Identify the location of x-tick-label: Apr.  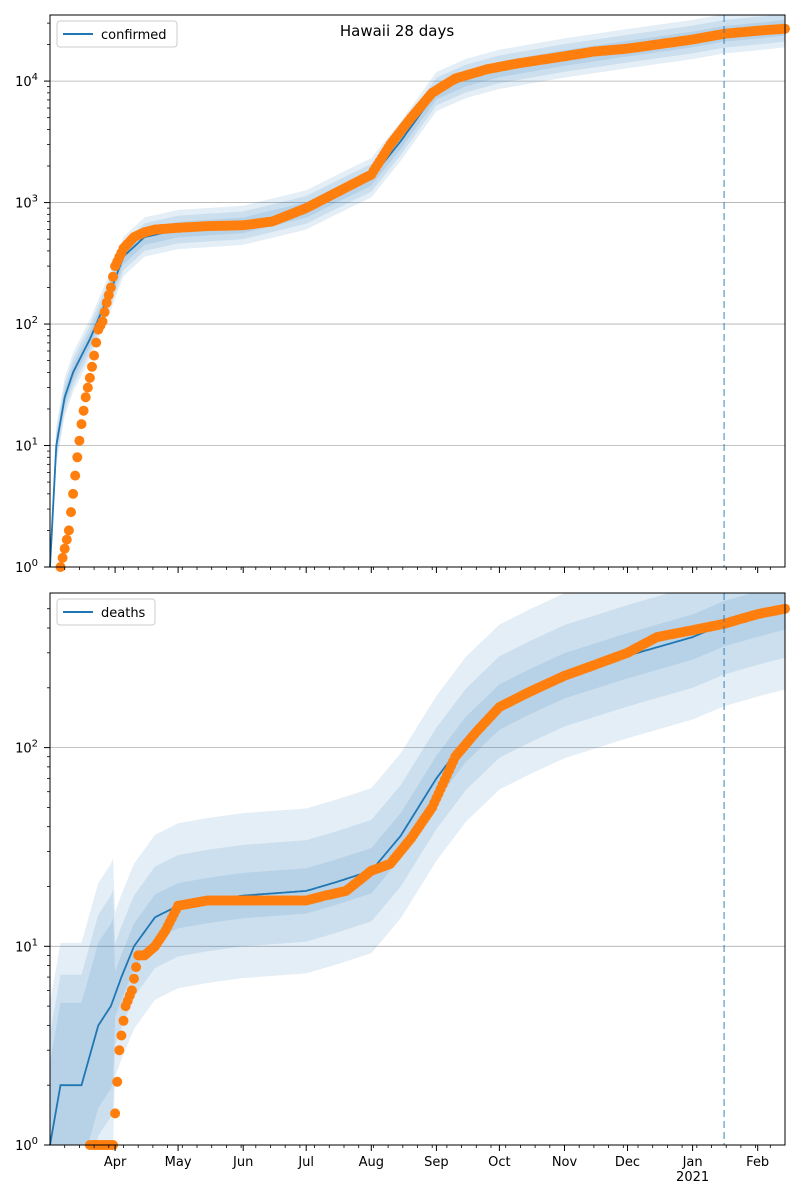
(115, 1162).